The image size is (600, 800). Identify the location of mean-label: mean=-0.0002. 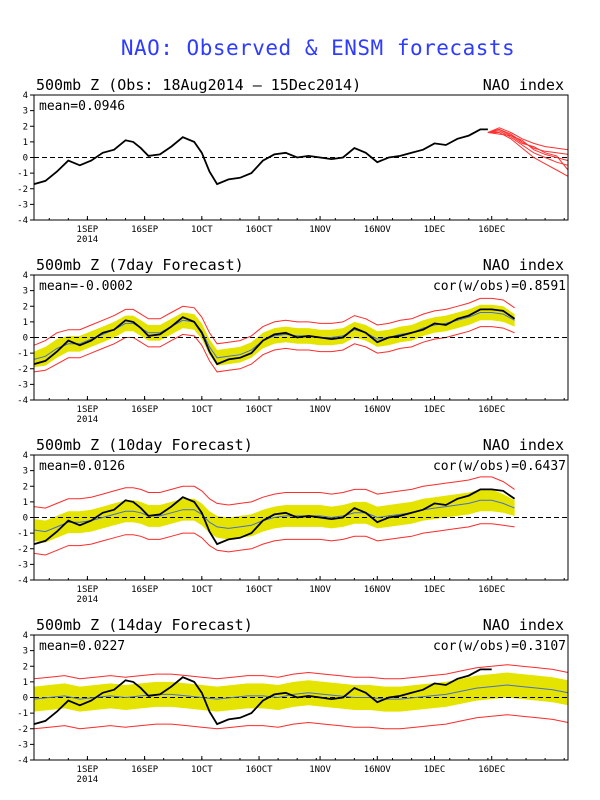
(86, 286).